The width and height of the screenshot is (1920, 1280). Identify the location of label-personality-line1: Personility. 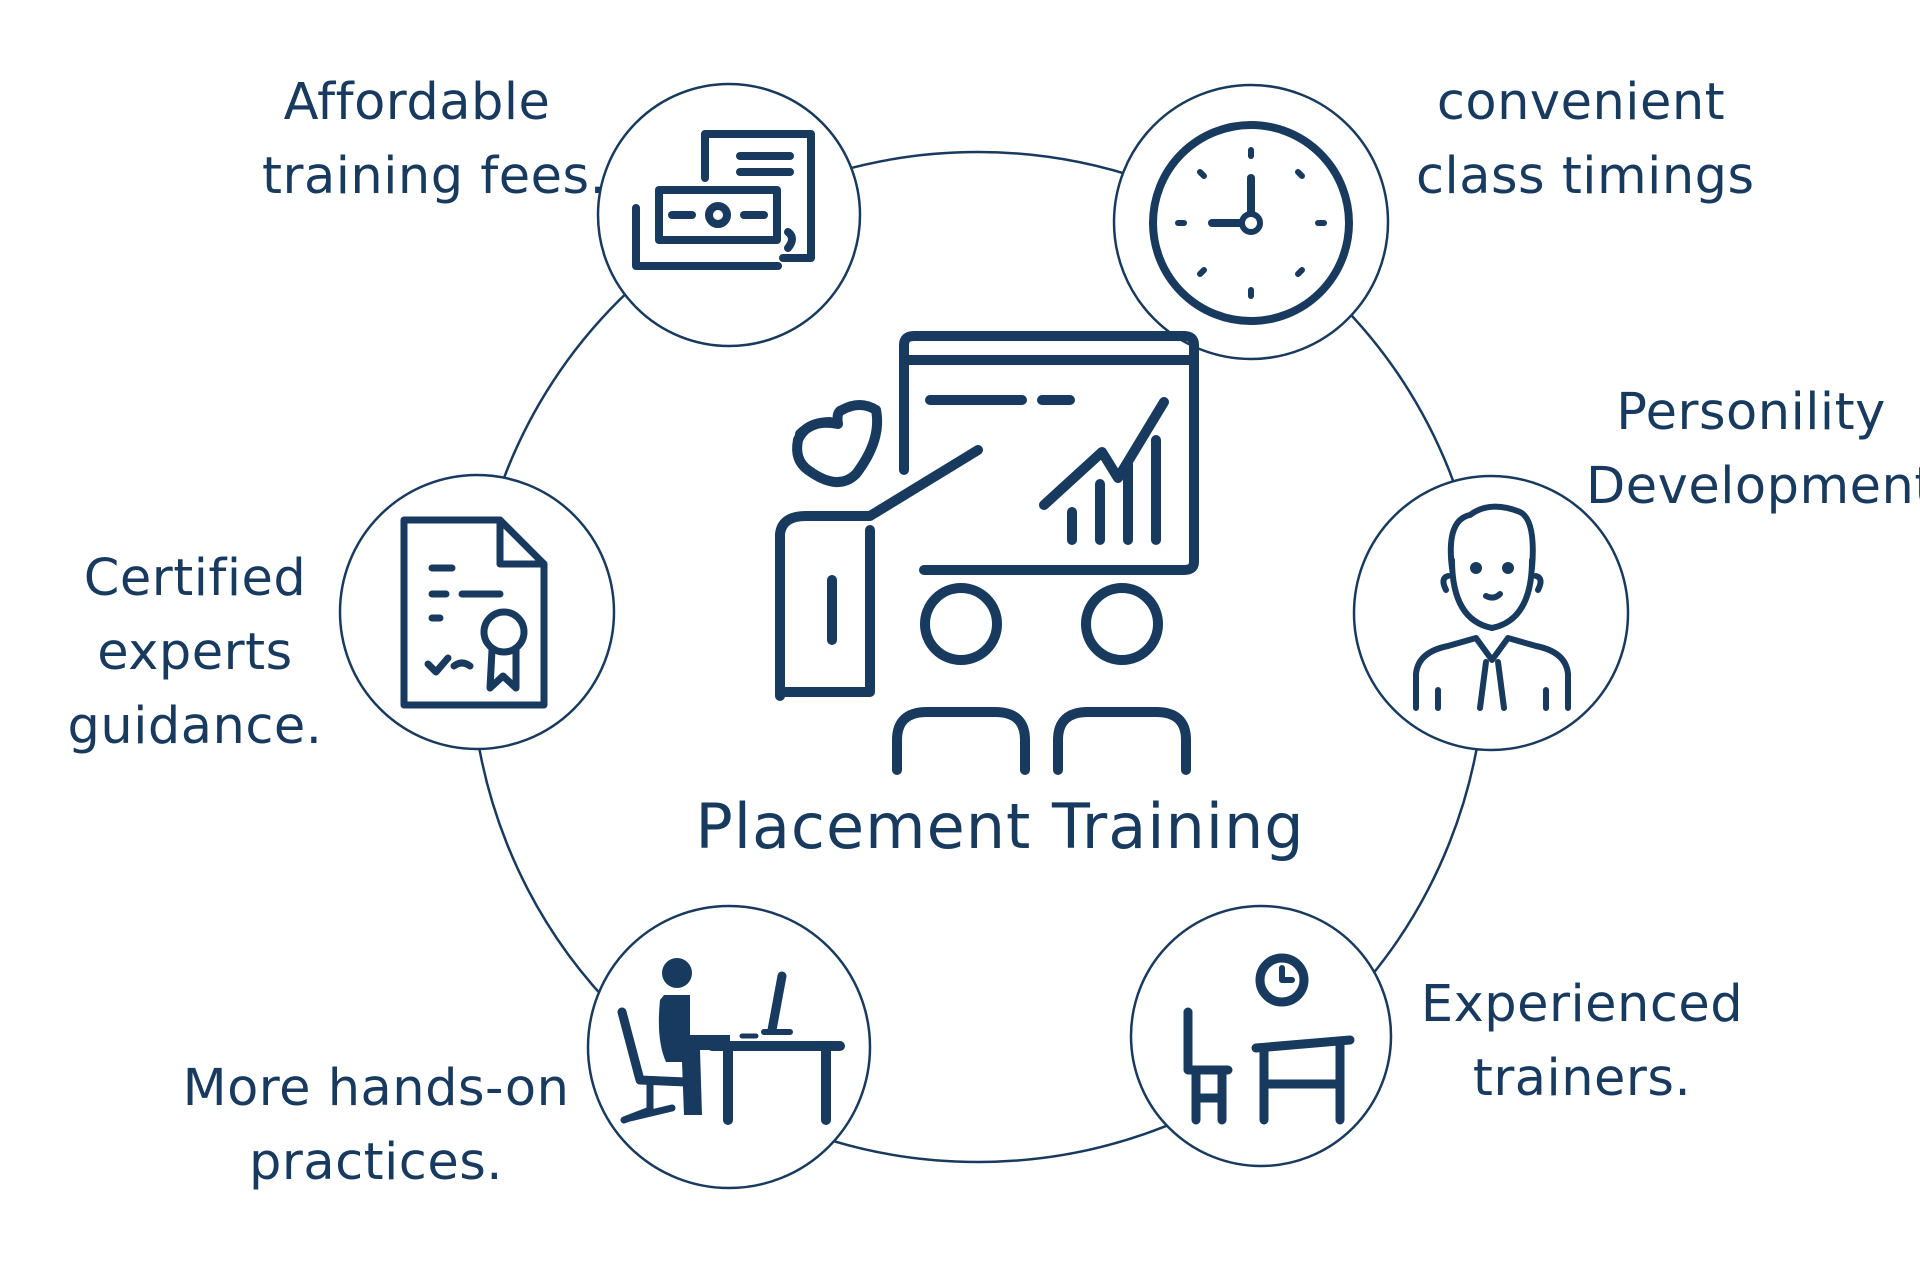
(1751, 412).